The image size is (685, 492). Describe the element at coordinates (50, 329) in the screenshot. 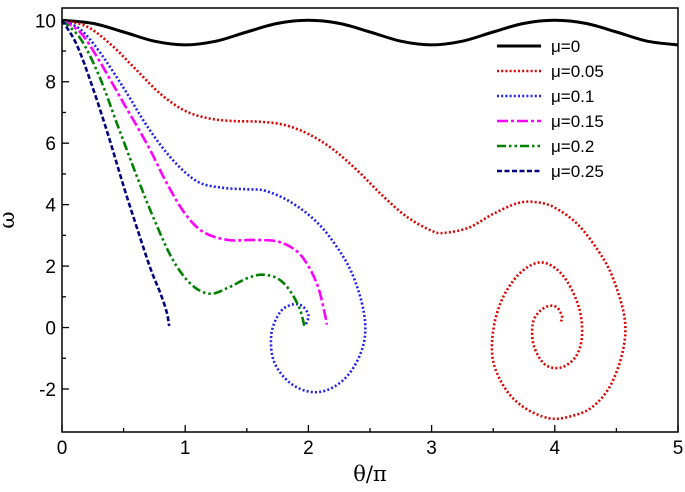

I see `y-tick-label: 0` at that location.